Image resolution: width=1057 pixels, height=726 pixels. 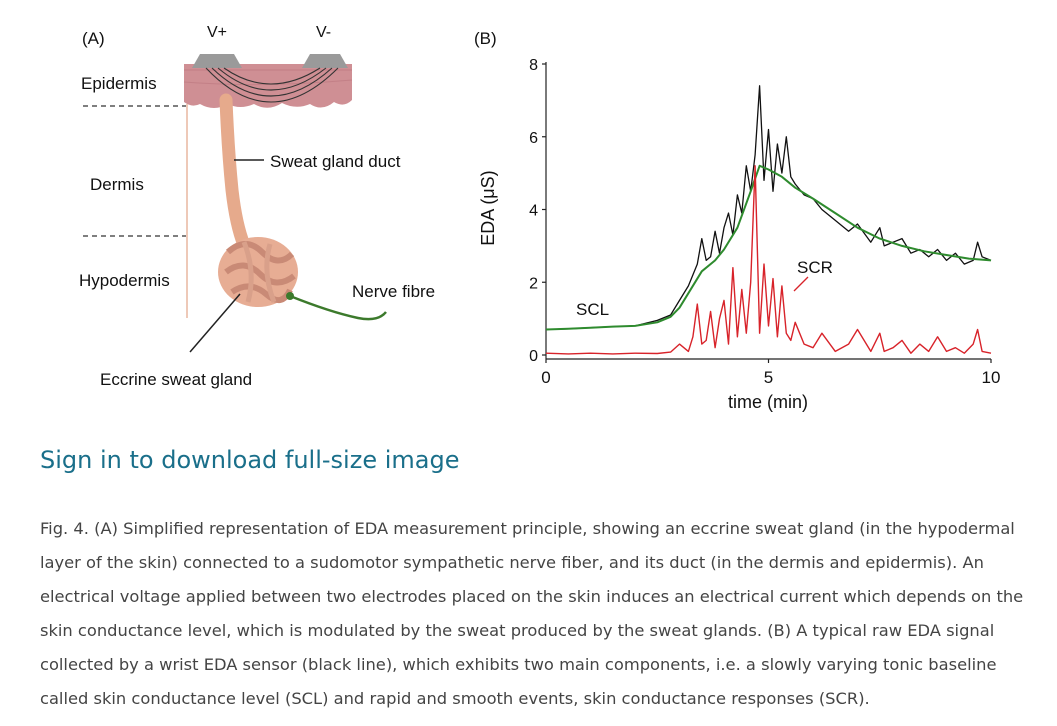 What do you see at coordinates (533, 65) in the screenshot?
I see `y-tick-label: 8` at bounding box center [533, 65].